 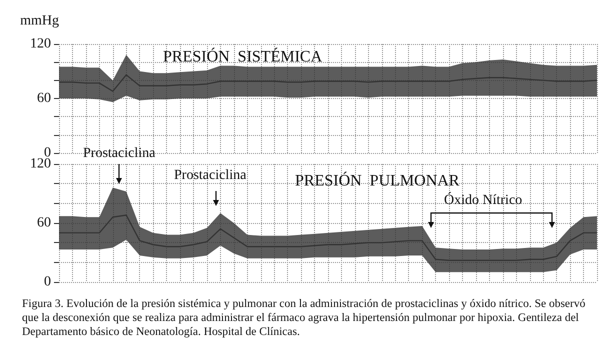 I want to click on text: PRESIÓN PULMONAR, so click(x=377, y=181).